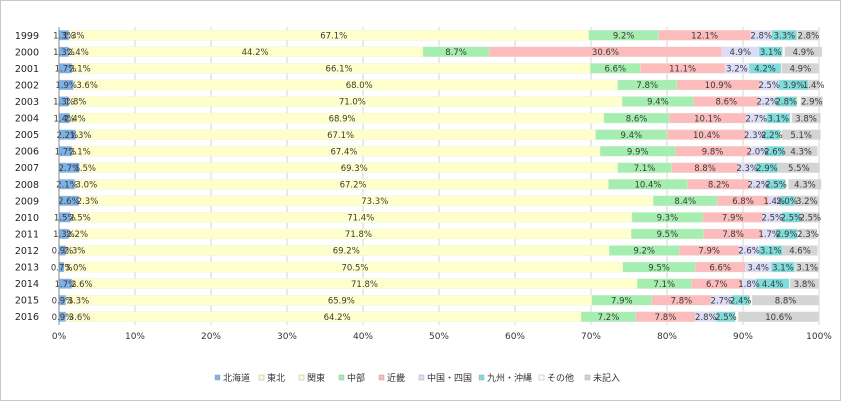  What do you see at coordinates (801, 136) in the screenshot?
I see `data-label: 5.1%` at bounding box center [801, 136].